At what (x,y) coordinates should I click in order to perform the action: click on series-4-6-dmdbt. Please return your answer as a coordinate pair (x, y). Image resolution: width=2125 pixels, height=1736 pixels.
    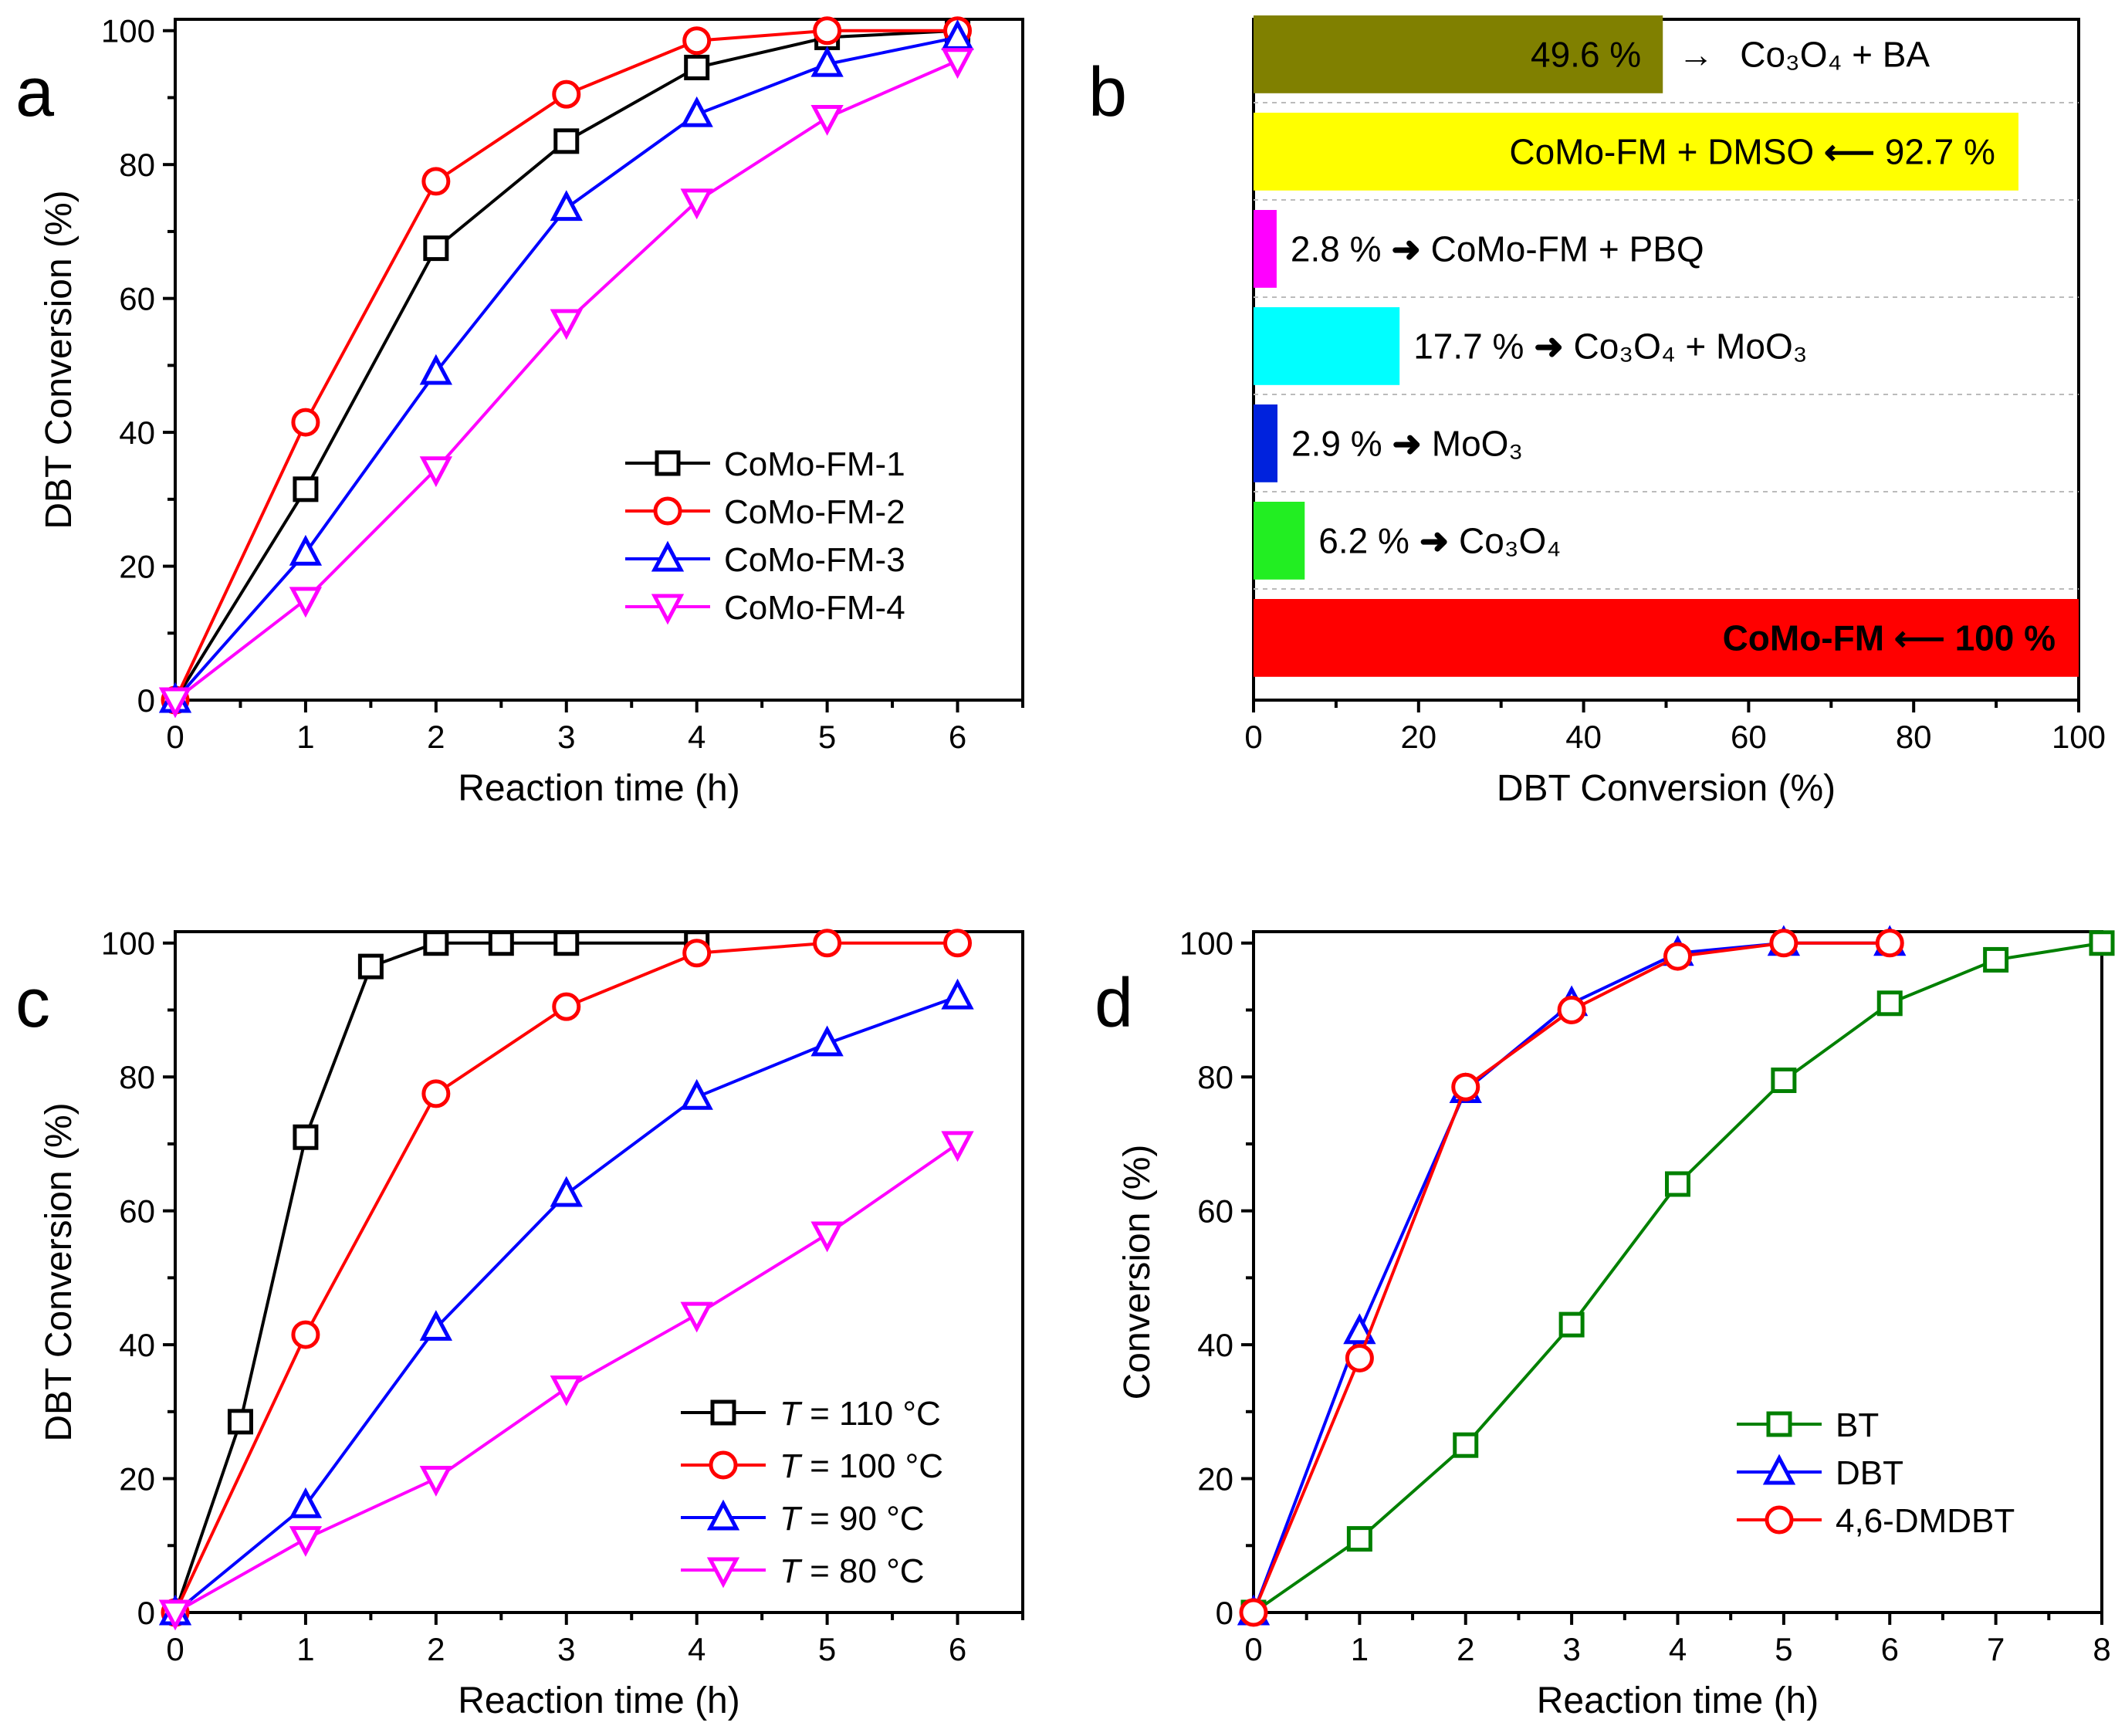
    Looking at the image, I should click on (1571, 1278).